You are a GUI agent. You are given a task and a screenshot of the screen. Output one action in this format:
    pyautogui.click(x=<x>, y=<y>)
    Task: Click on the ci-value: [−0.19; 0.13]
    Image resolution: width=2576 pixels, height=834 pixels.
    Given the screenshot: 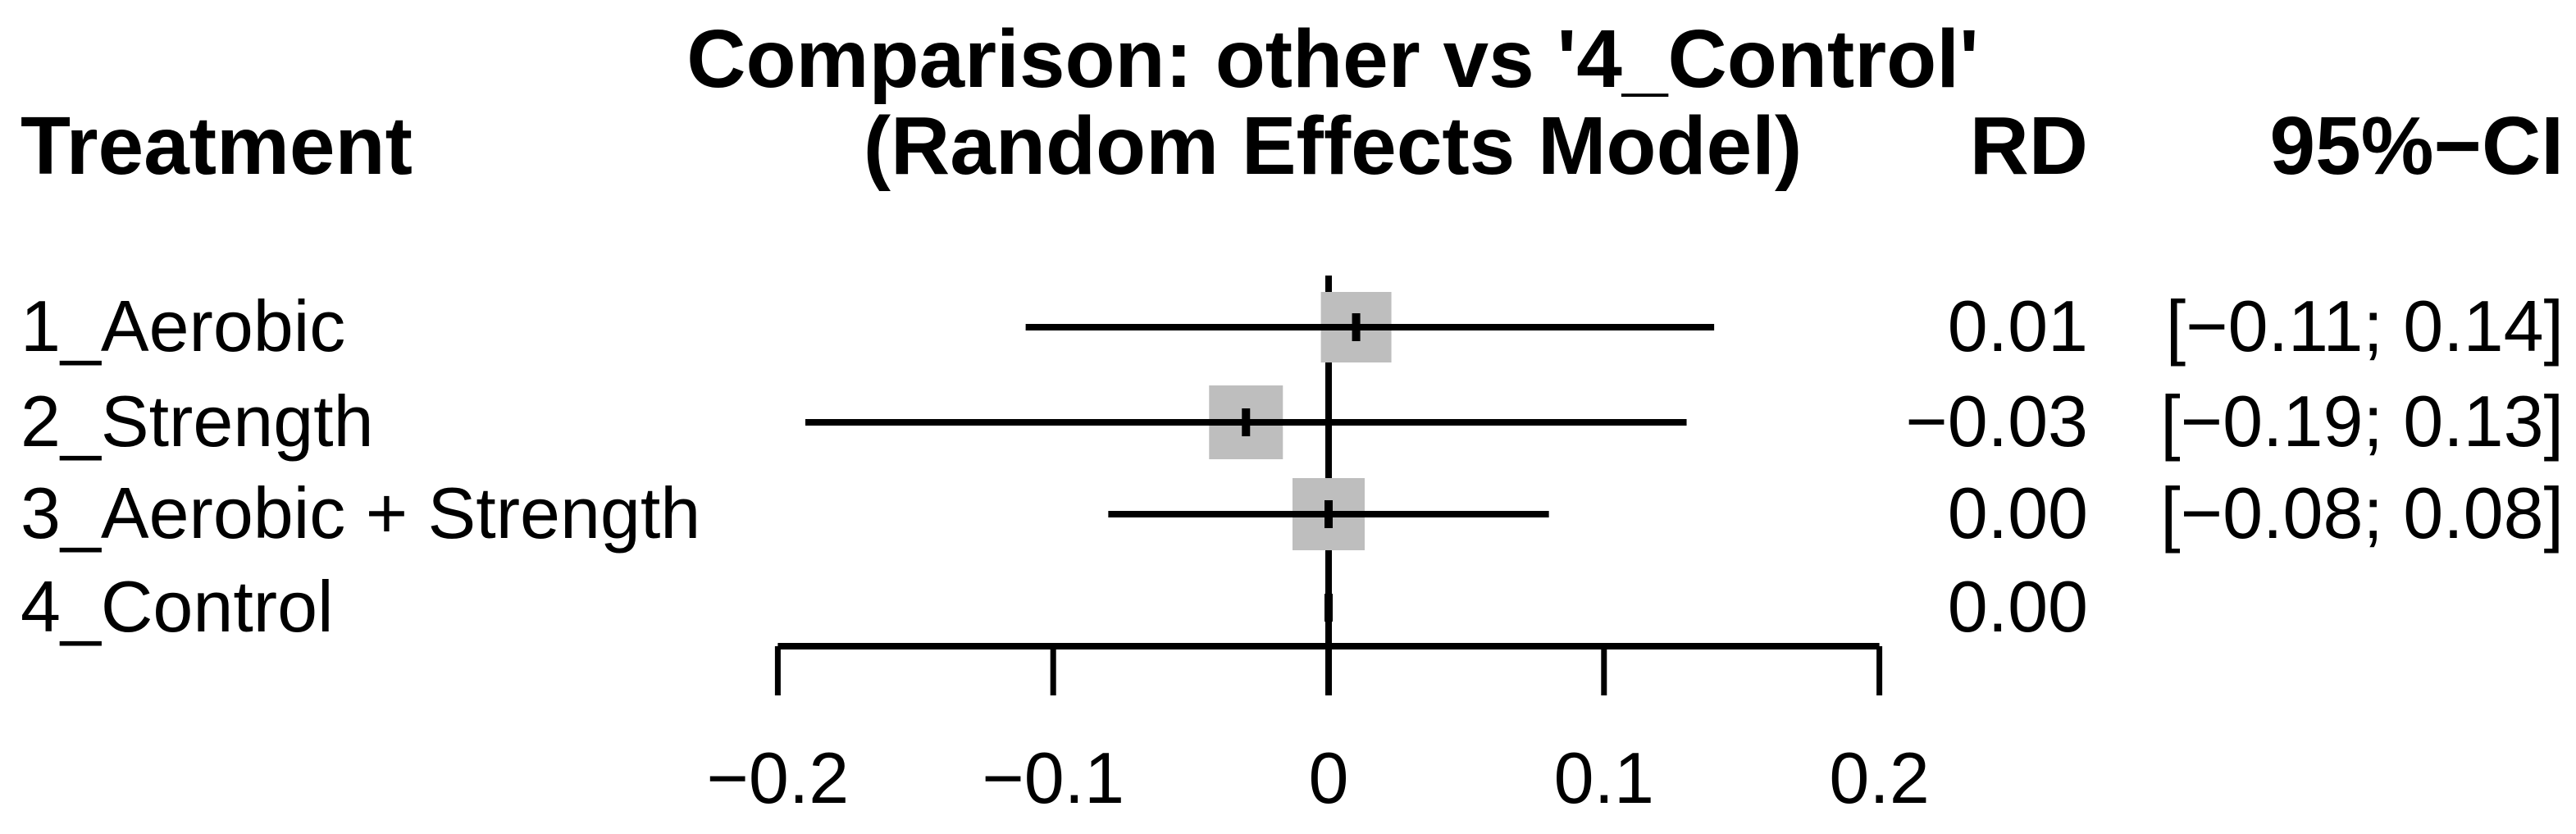 What is the action you would take?
    pyautogui.click(x=2362, y=421)
    